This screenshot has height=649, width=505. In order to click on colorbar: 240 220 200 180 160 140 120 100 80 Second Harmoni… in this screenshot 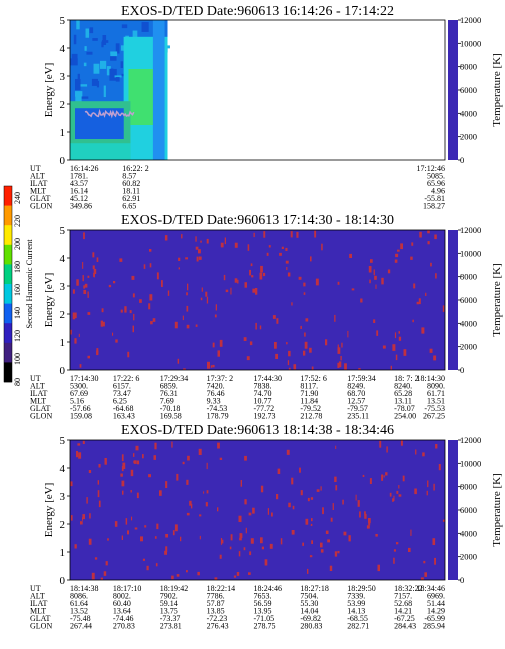, I will do `click(18, 285)`.